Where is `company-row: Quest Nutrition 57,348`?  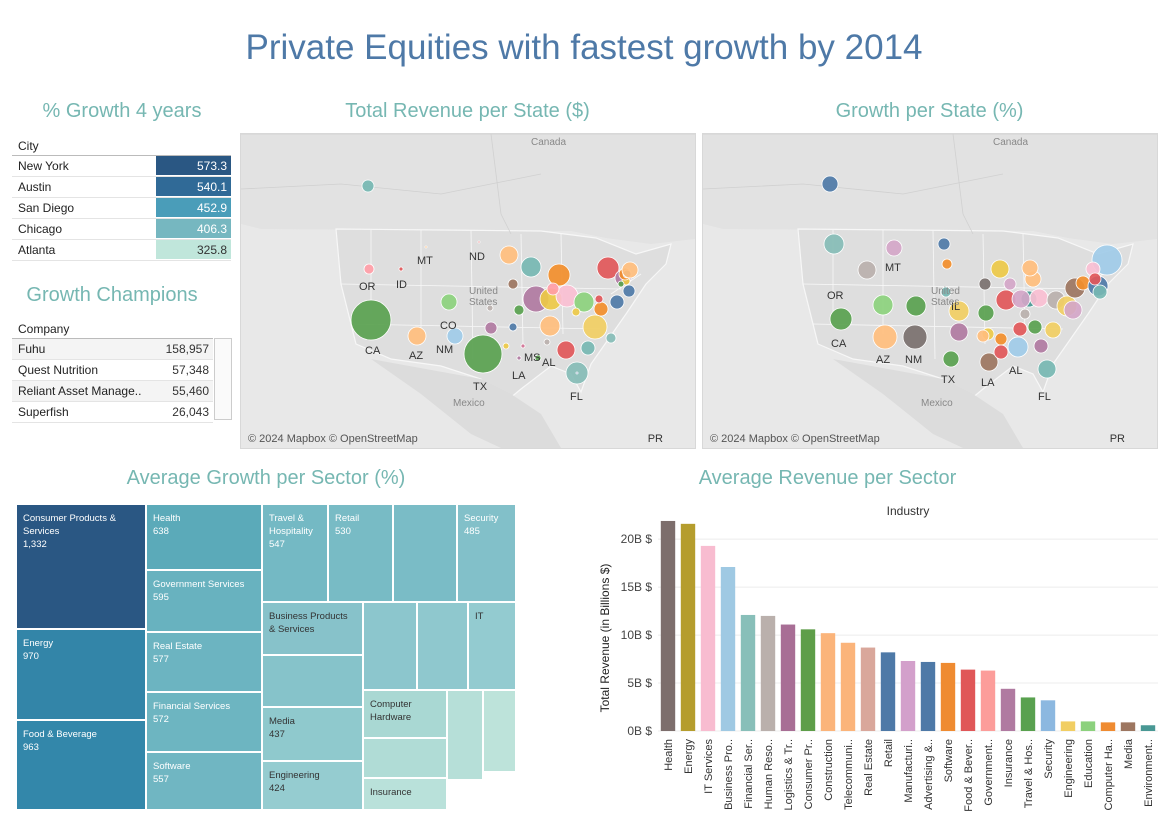 company-row: Quest Nutrition 57,348 is located at coordinates (112, 370).